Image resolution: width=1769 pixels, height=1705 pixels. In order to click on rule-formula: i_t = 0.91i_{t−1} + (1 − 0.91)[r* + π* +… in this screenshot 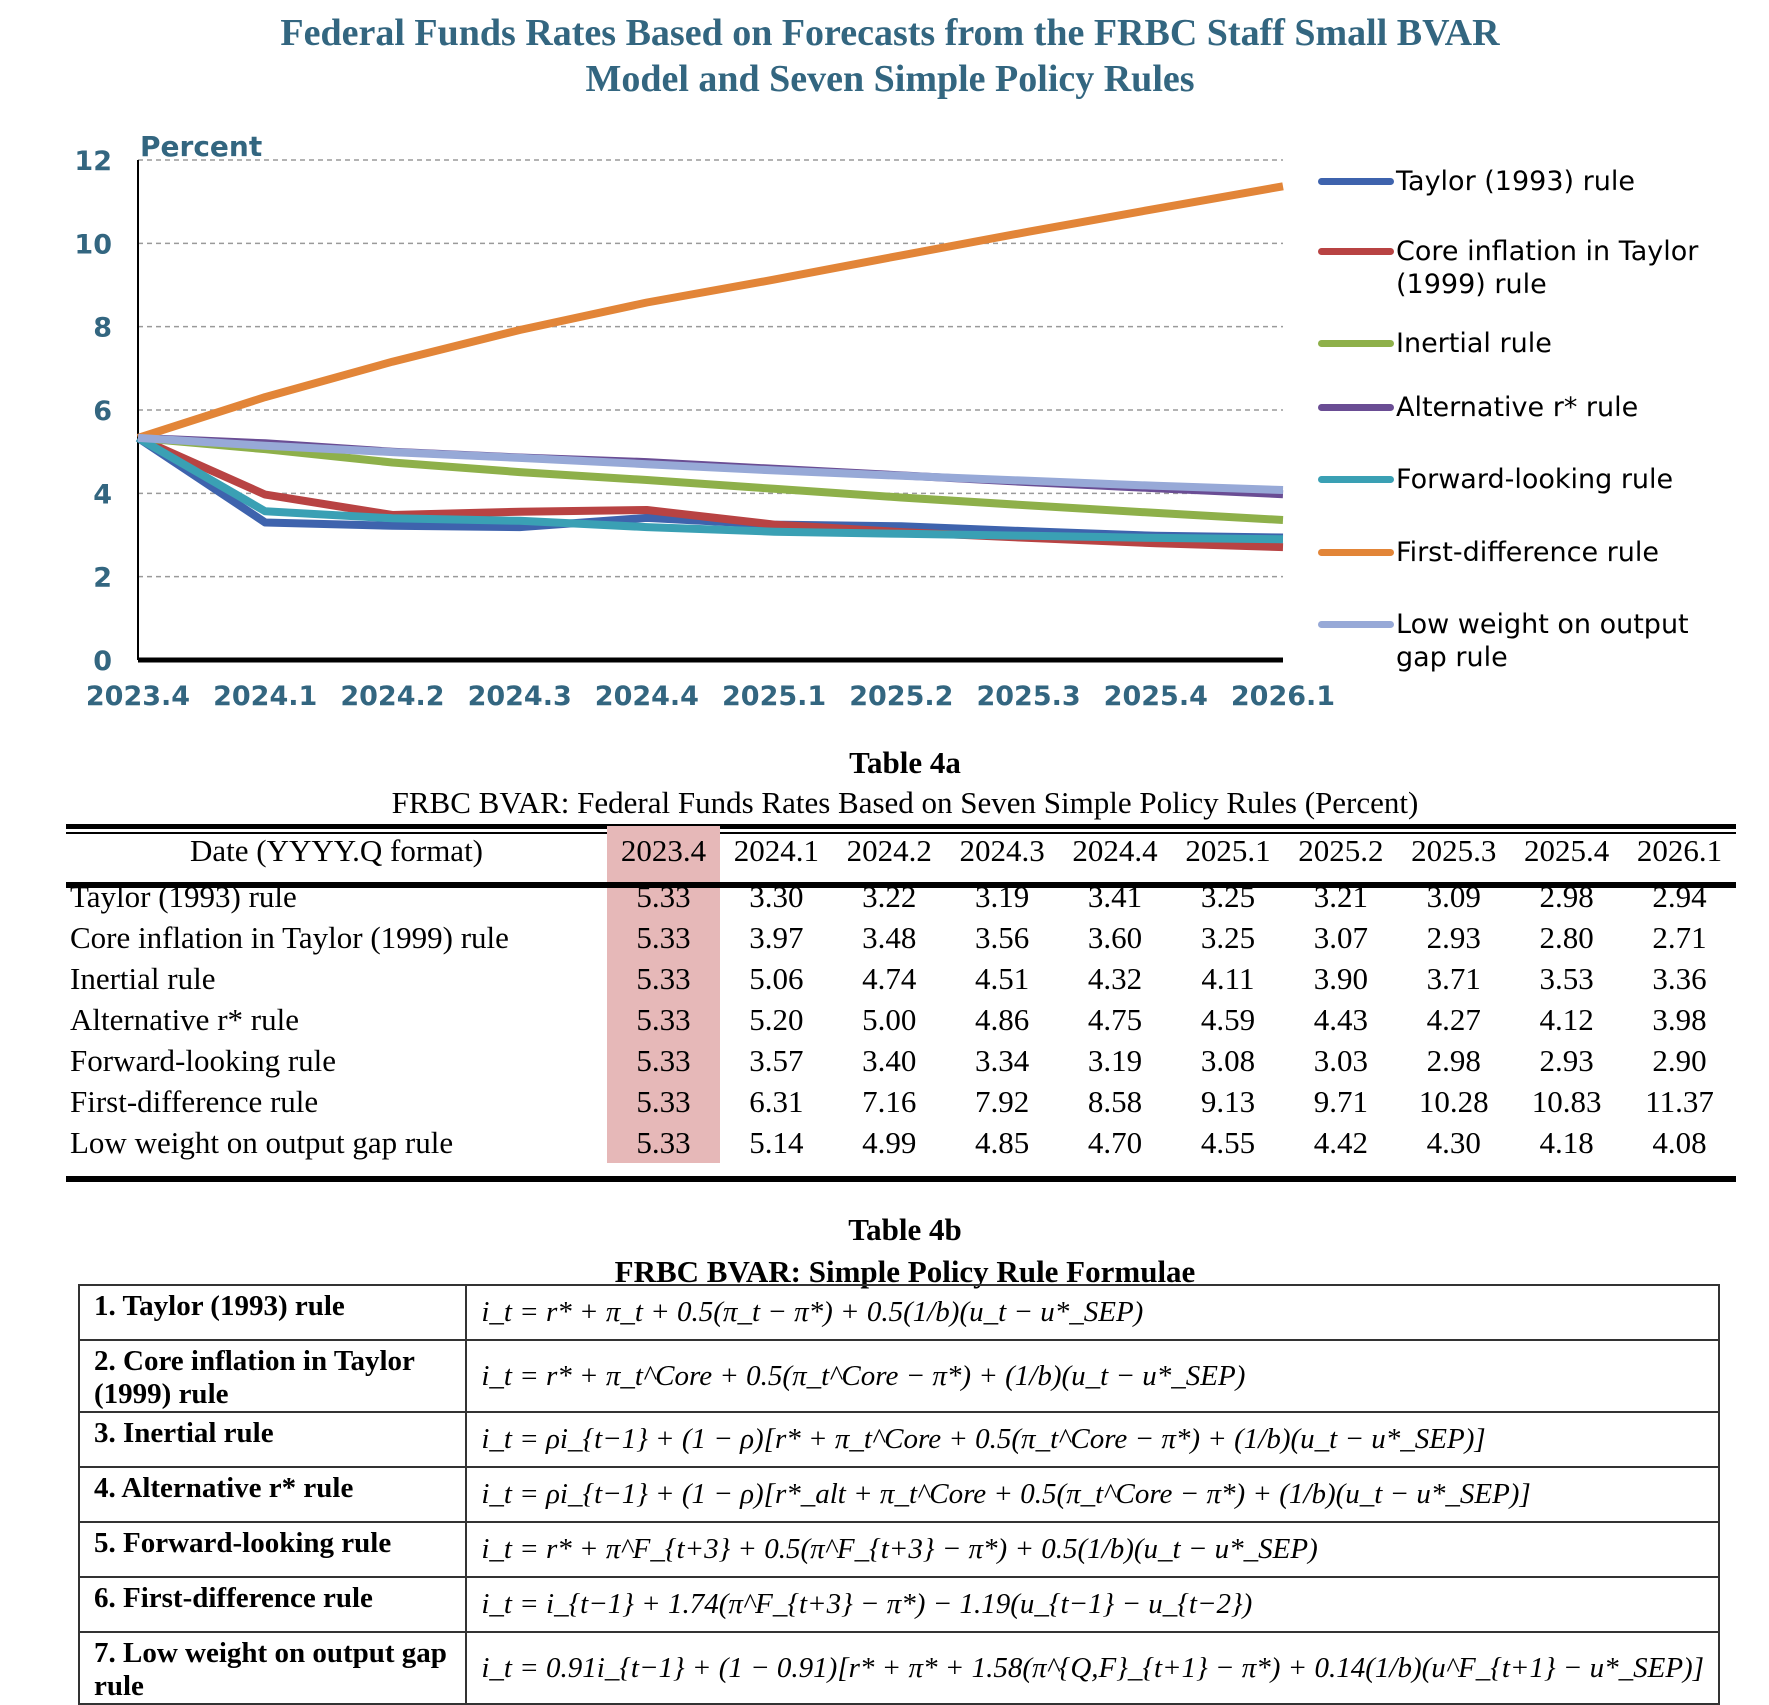, I will do `click(1092, 1668)`.